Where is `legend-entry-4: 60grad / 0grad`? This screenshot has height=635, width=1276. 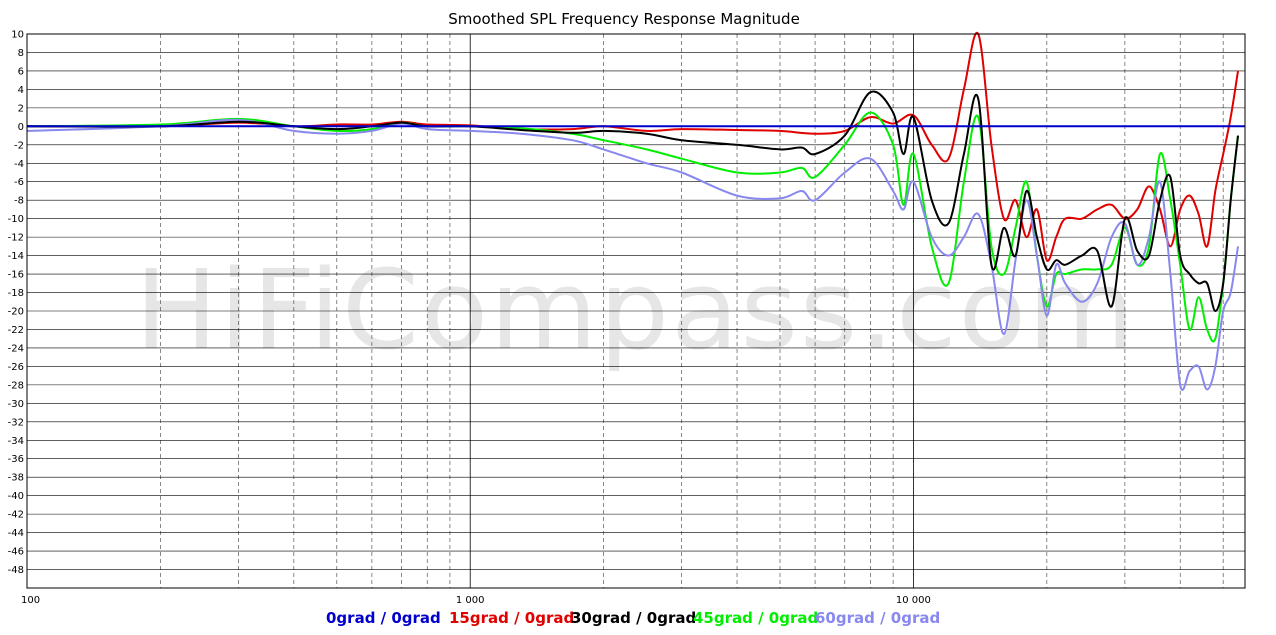
legend-entry-4: 60grad / 0grad is located at coordinates (877, 618).